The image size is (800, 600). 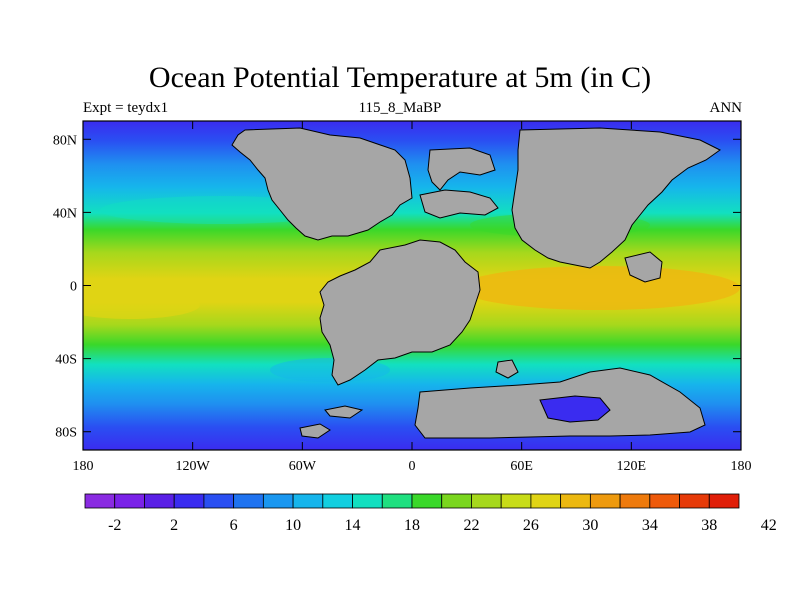 I want to click on cold-inland-sea, so click(x=575, y=409).